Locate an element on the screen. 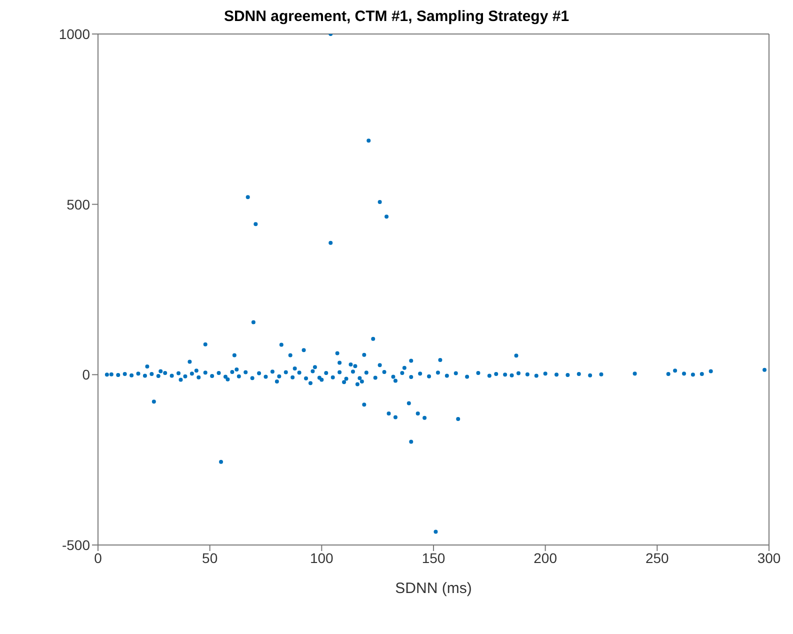  y-tick-label: 1000 is located at coordinates (74, 34).